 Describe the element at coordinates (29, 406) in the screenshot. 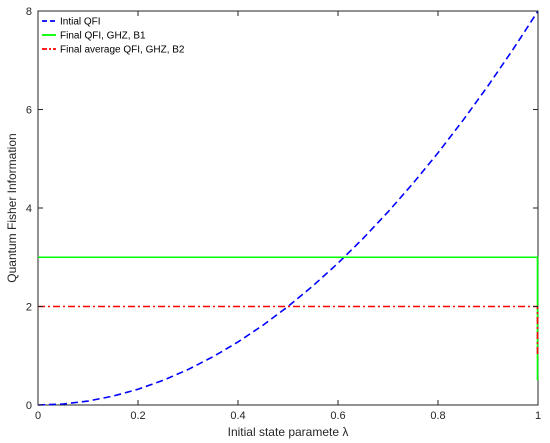

I see `y-tick-label: 0` at that location.